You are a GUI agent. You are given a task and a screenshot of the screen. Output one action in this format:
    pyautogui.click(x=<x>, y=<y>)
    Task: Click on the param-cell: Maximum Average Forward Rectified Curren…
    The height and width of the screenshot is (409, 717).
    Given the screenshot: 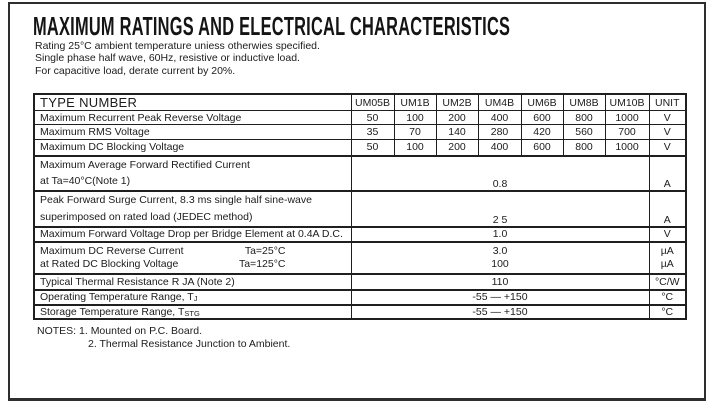 What is the action you would take?
    pyautogui.click(x=192, y=172)
    